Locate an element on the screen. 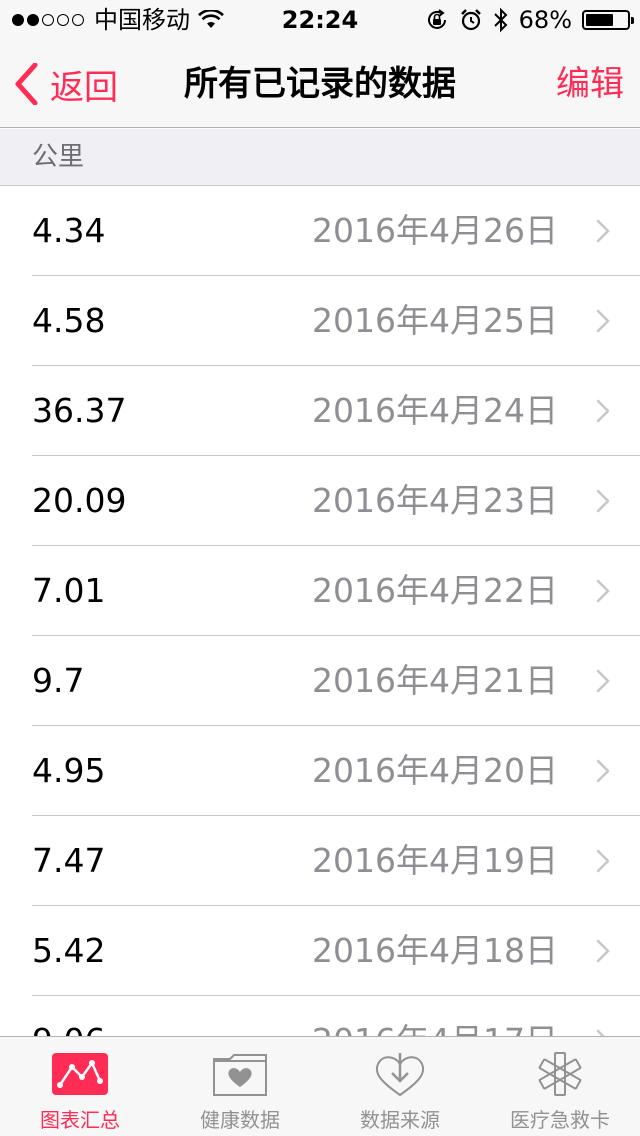  tab-bar: 图表汇总 健康数据 数据来源 is located at coordinates (320, 1086).